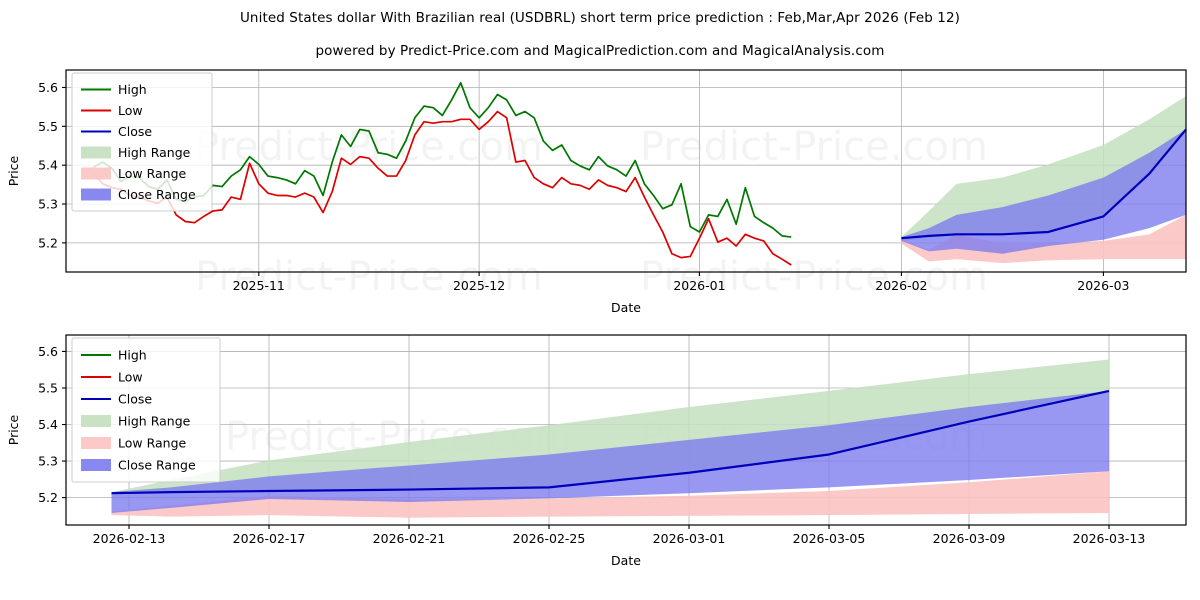 Image resolution: width=1200 pixels, height=600 pixels. What do you see at coordinates (829, 538) in the screenshot?
I see `x-tick-label: 2026-03-05` at bounding box center [829, 538].